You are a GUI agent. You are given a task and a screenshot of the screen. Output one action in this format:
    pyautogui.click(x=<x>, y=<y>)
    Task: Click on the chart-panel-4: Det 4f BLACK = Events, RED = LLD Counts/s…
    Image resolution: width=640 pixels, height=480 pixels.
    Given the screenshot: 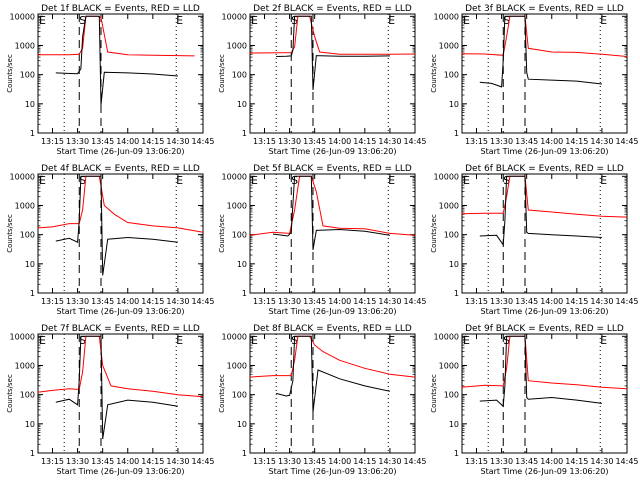 What is the action you would take?
    pyautogui.click(x=110, y=240)
    